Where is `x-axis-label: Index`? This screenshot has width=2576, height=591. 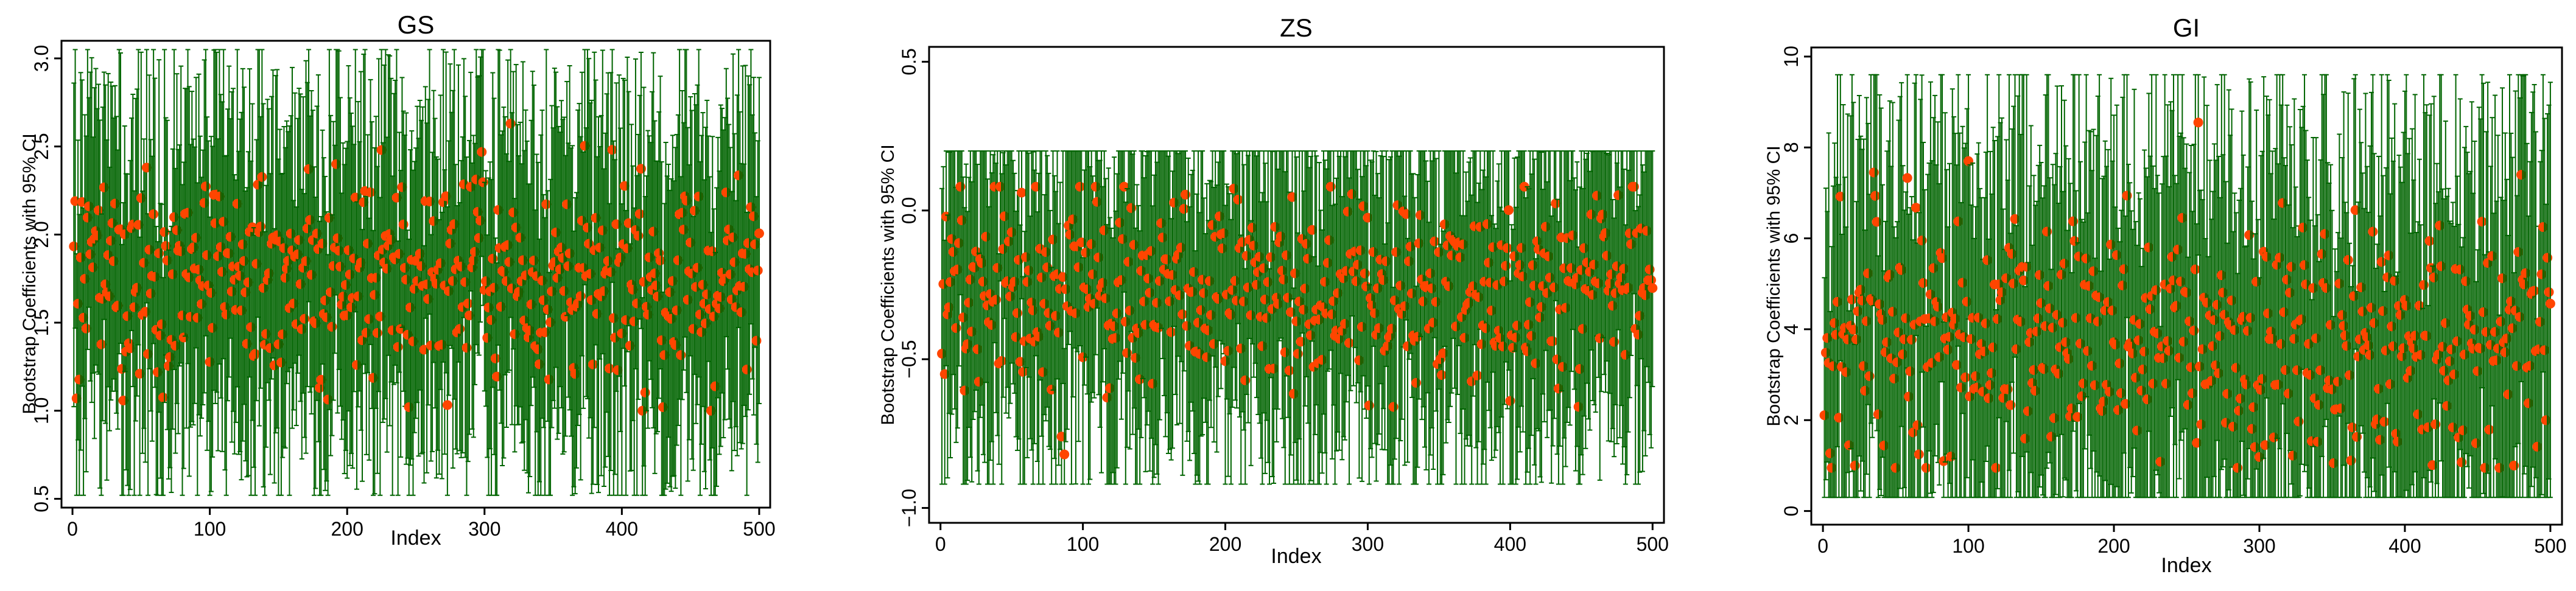 x-axis-label: Index is located at coordinates (2186, 565).